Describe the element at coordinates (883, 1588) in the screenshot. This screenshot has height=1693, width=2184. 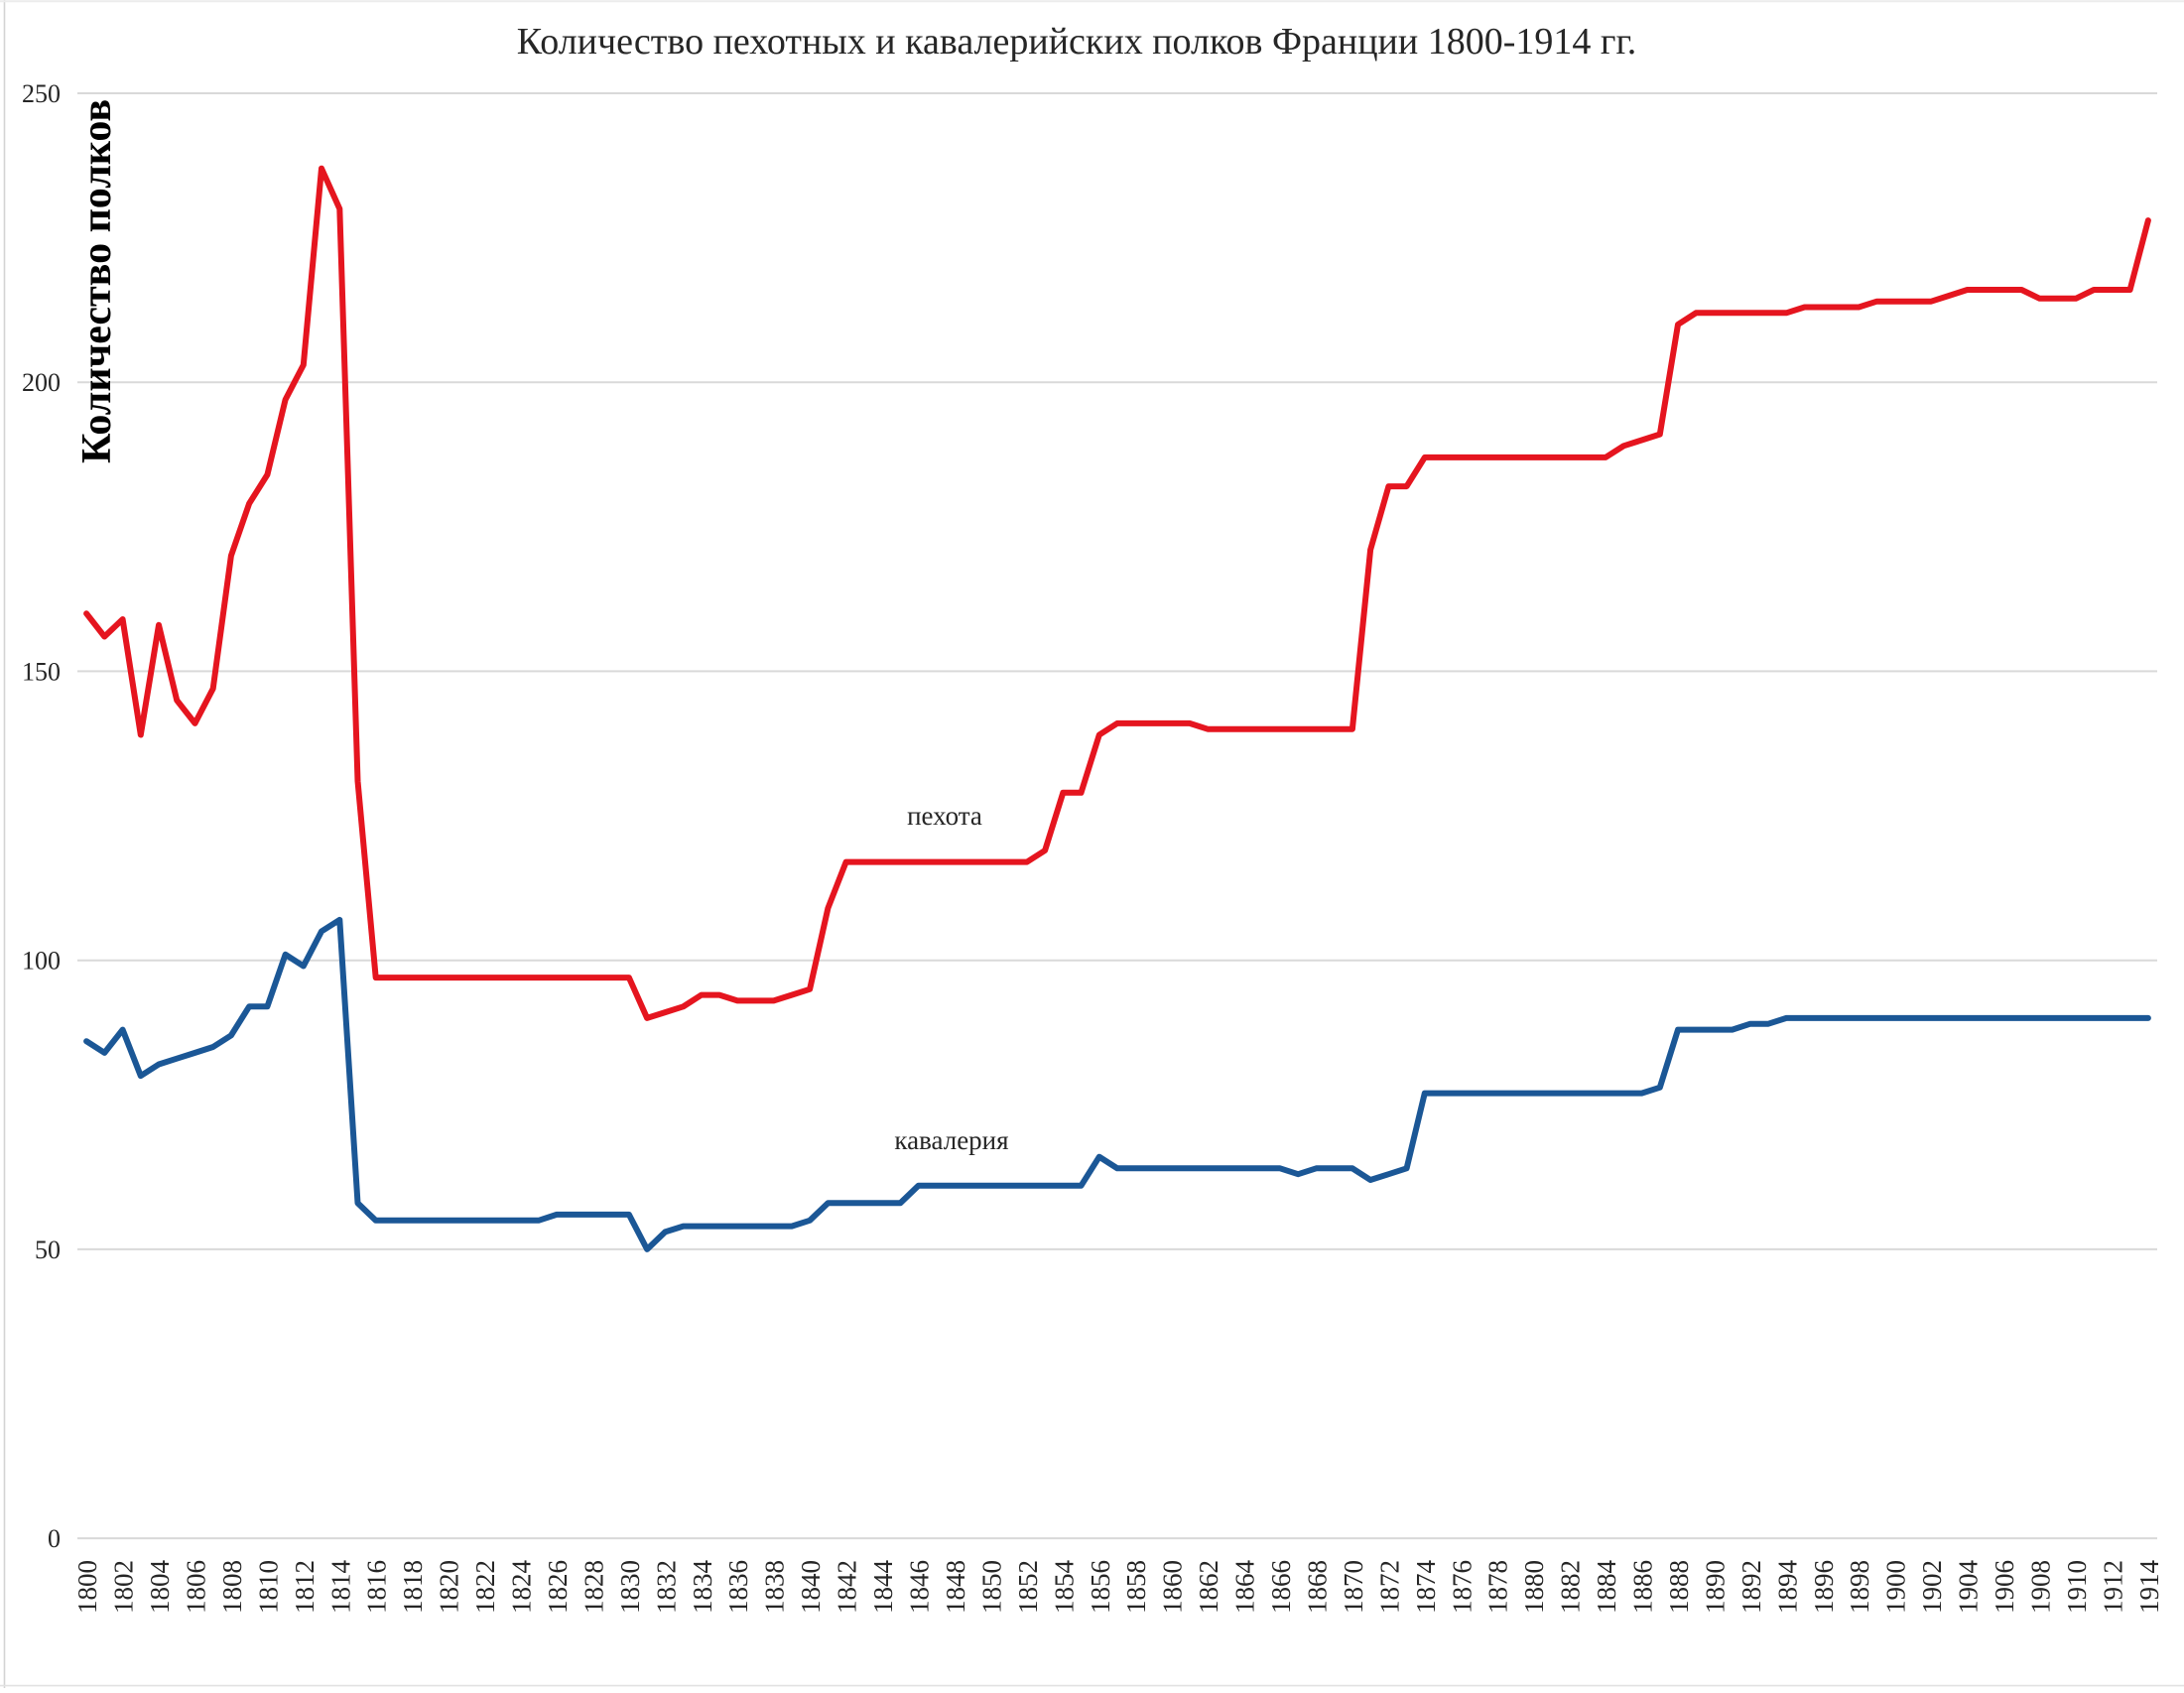
I see `svg-text: 1844` at that location.